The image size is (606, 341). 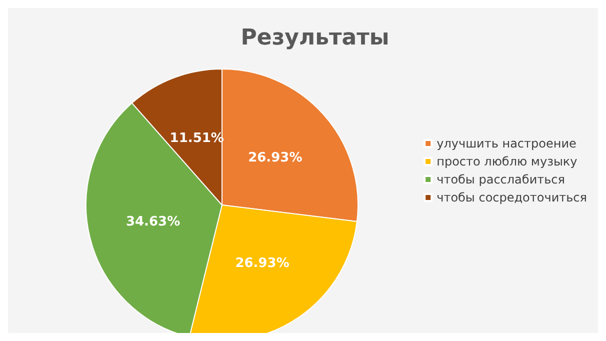 What do you see at coordinates (153, 222) in the screenshot?
I see `data-label: 34.63%` at bounding box center [153, 222].